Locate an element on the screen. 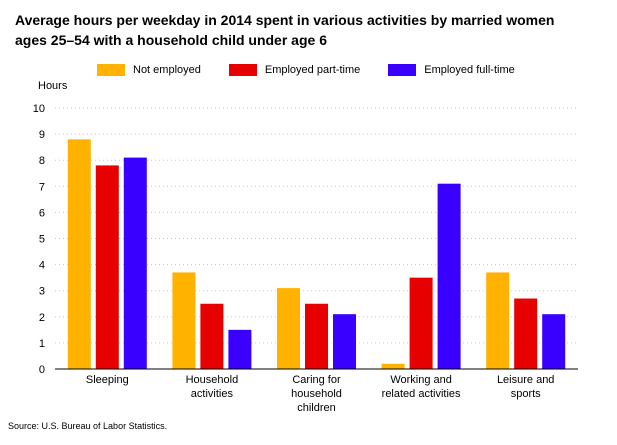 The width and height of the screenshot is (617, 445). legend-label: Employed full-time is located at coordinates (469, 70).